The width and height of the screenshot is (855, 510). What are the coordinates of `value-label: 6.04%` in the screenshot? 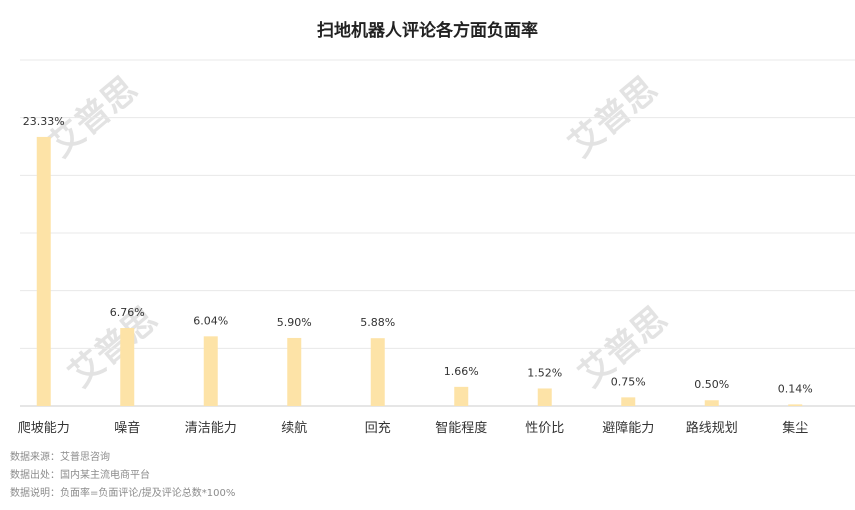 It's located at (210, 320).